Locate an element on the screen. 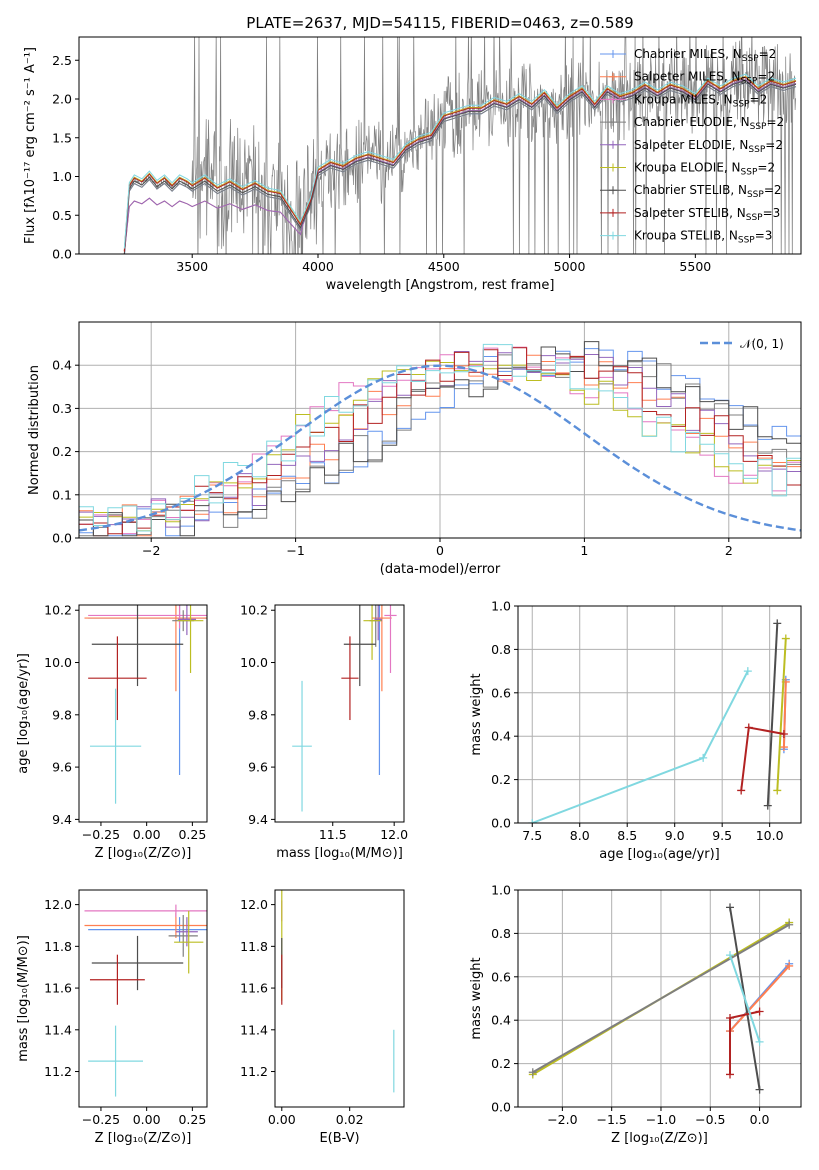 This screenshot has height=1170, width=819. x-tick-label: −1.0 is located at coordinates (661, 1119).